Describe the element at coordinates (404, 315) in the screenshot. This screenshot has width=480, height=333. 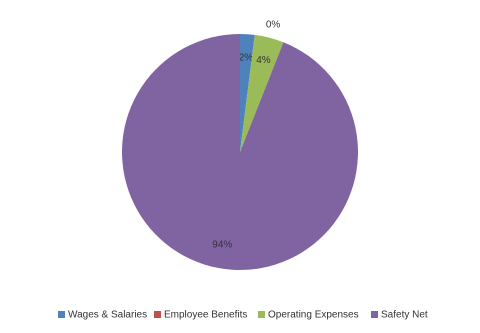
I see `legend-label: Safety Net` at that location.